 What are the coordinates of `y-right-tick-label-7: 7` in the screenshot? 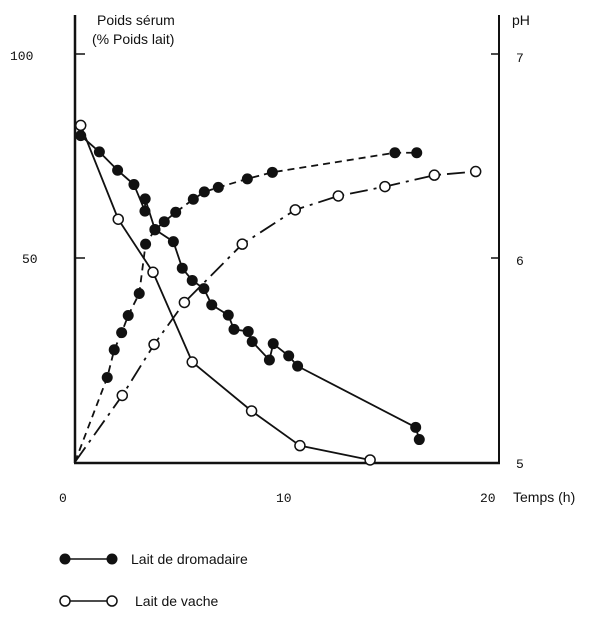 It's located at (520, 58).